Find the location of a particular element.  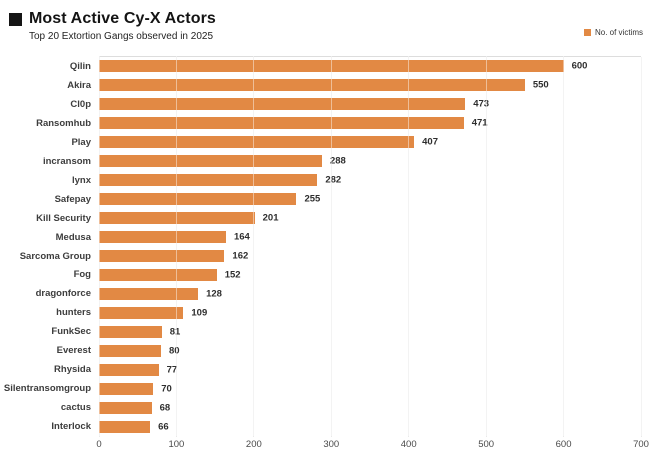

bar-row: Qilin 600 is located at coordinates (325, 66).